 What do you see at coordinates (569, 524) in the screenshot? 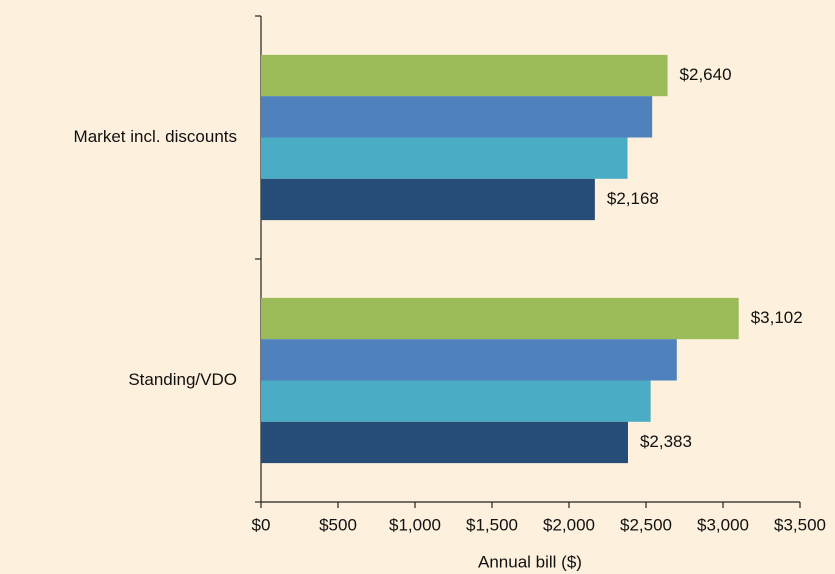
I see `x-tick-label: $2,000` at bounding box center [569, 524].